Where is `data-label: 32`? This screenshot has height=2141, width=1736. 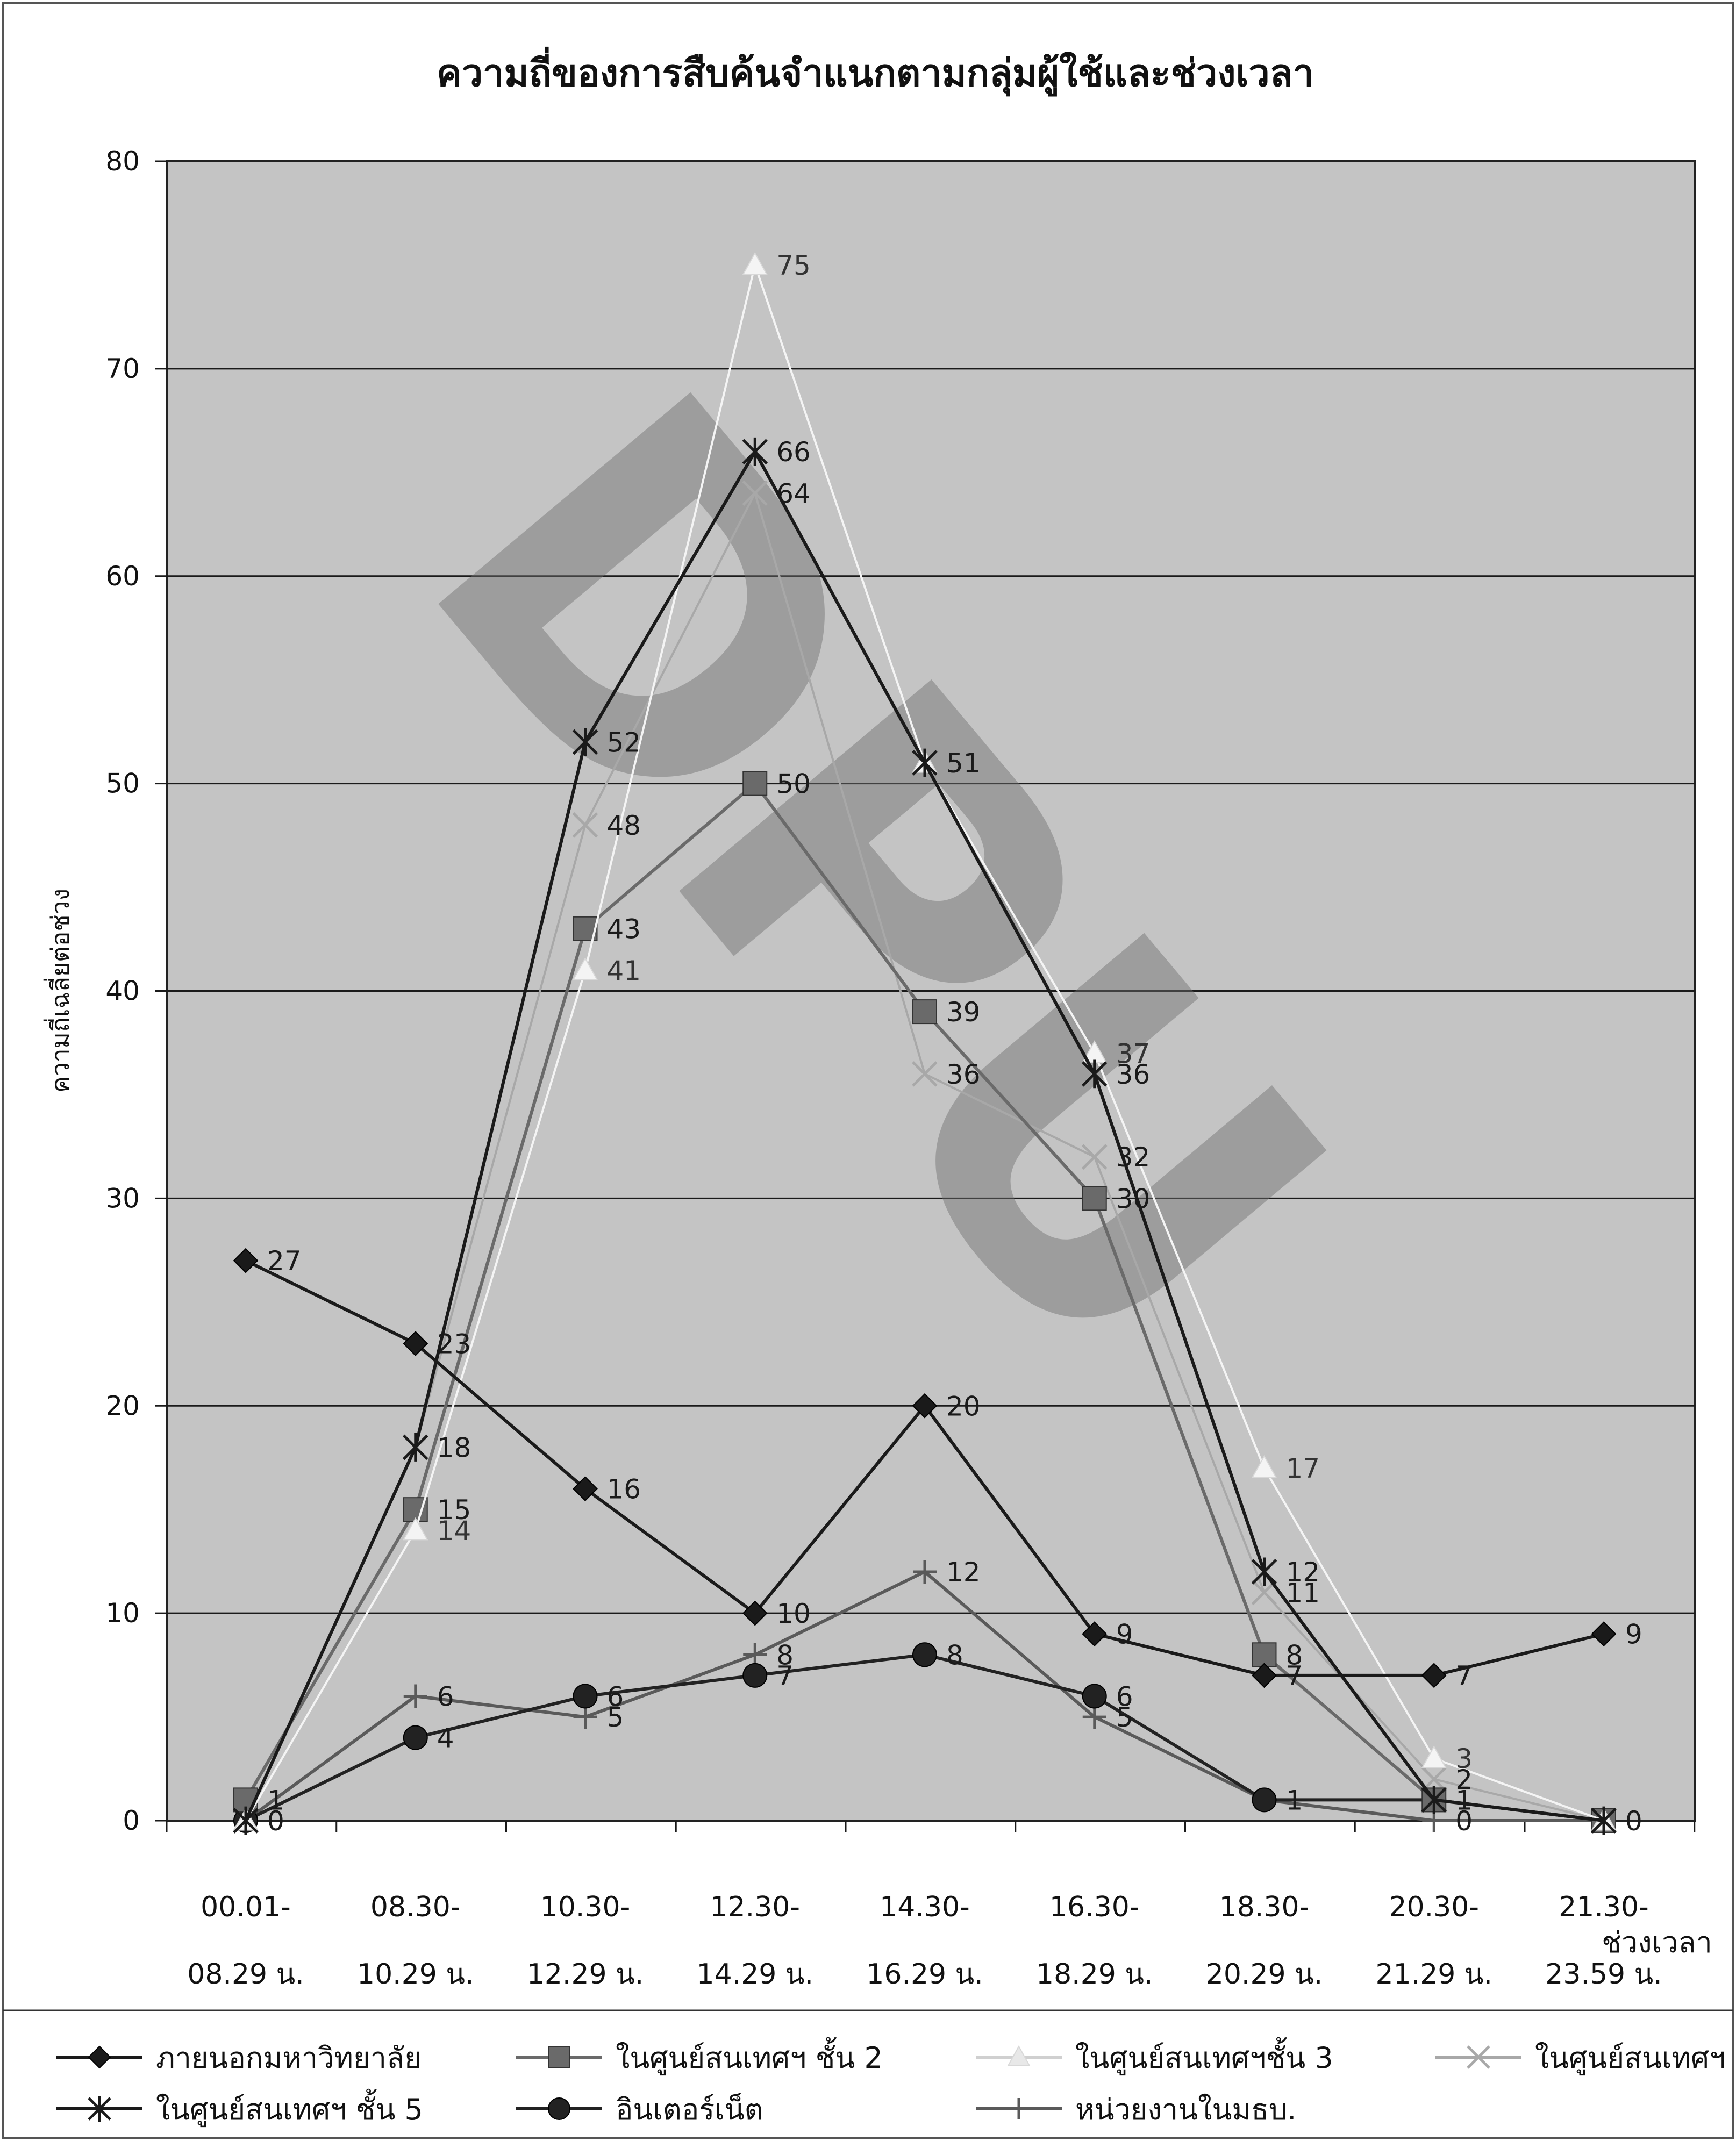
data-label: 32 is located at coordinates (1133, 1157).